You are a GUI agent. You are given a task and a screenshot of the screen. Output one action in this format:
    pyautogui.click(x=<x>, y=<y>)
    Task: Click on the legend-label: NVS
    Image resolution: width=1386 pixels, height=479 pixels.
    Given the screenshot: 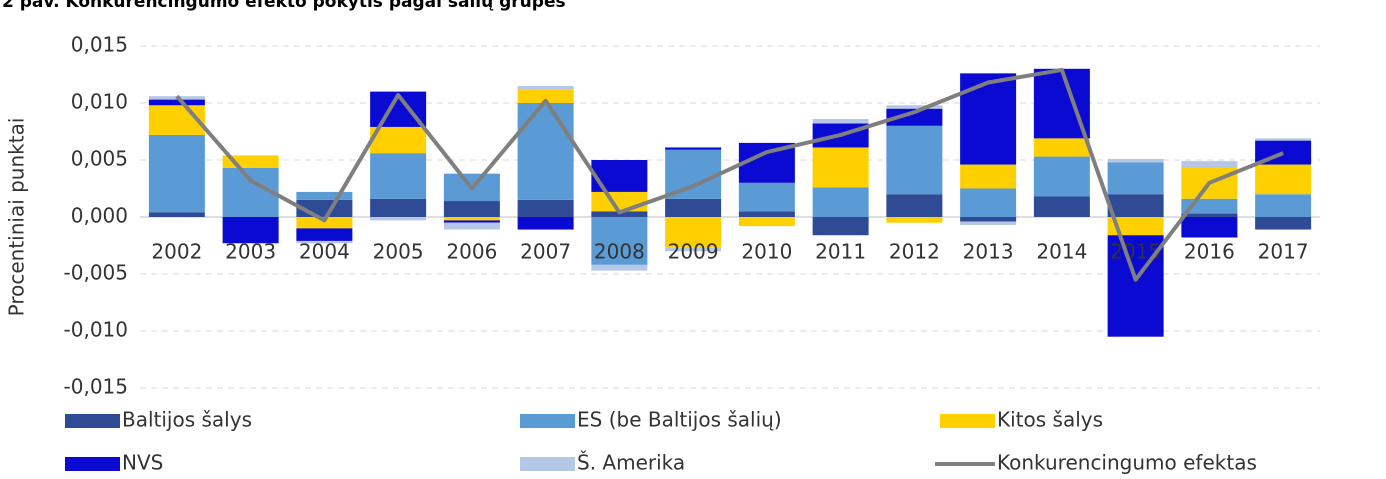 What is the action you would take?
    pyautogui.click(x=142, y=463)
    